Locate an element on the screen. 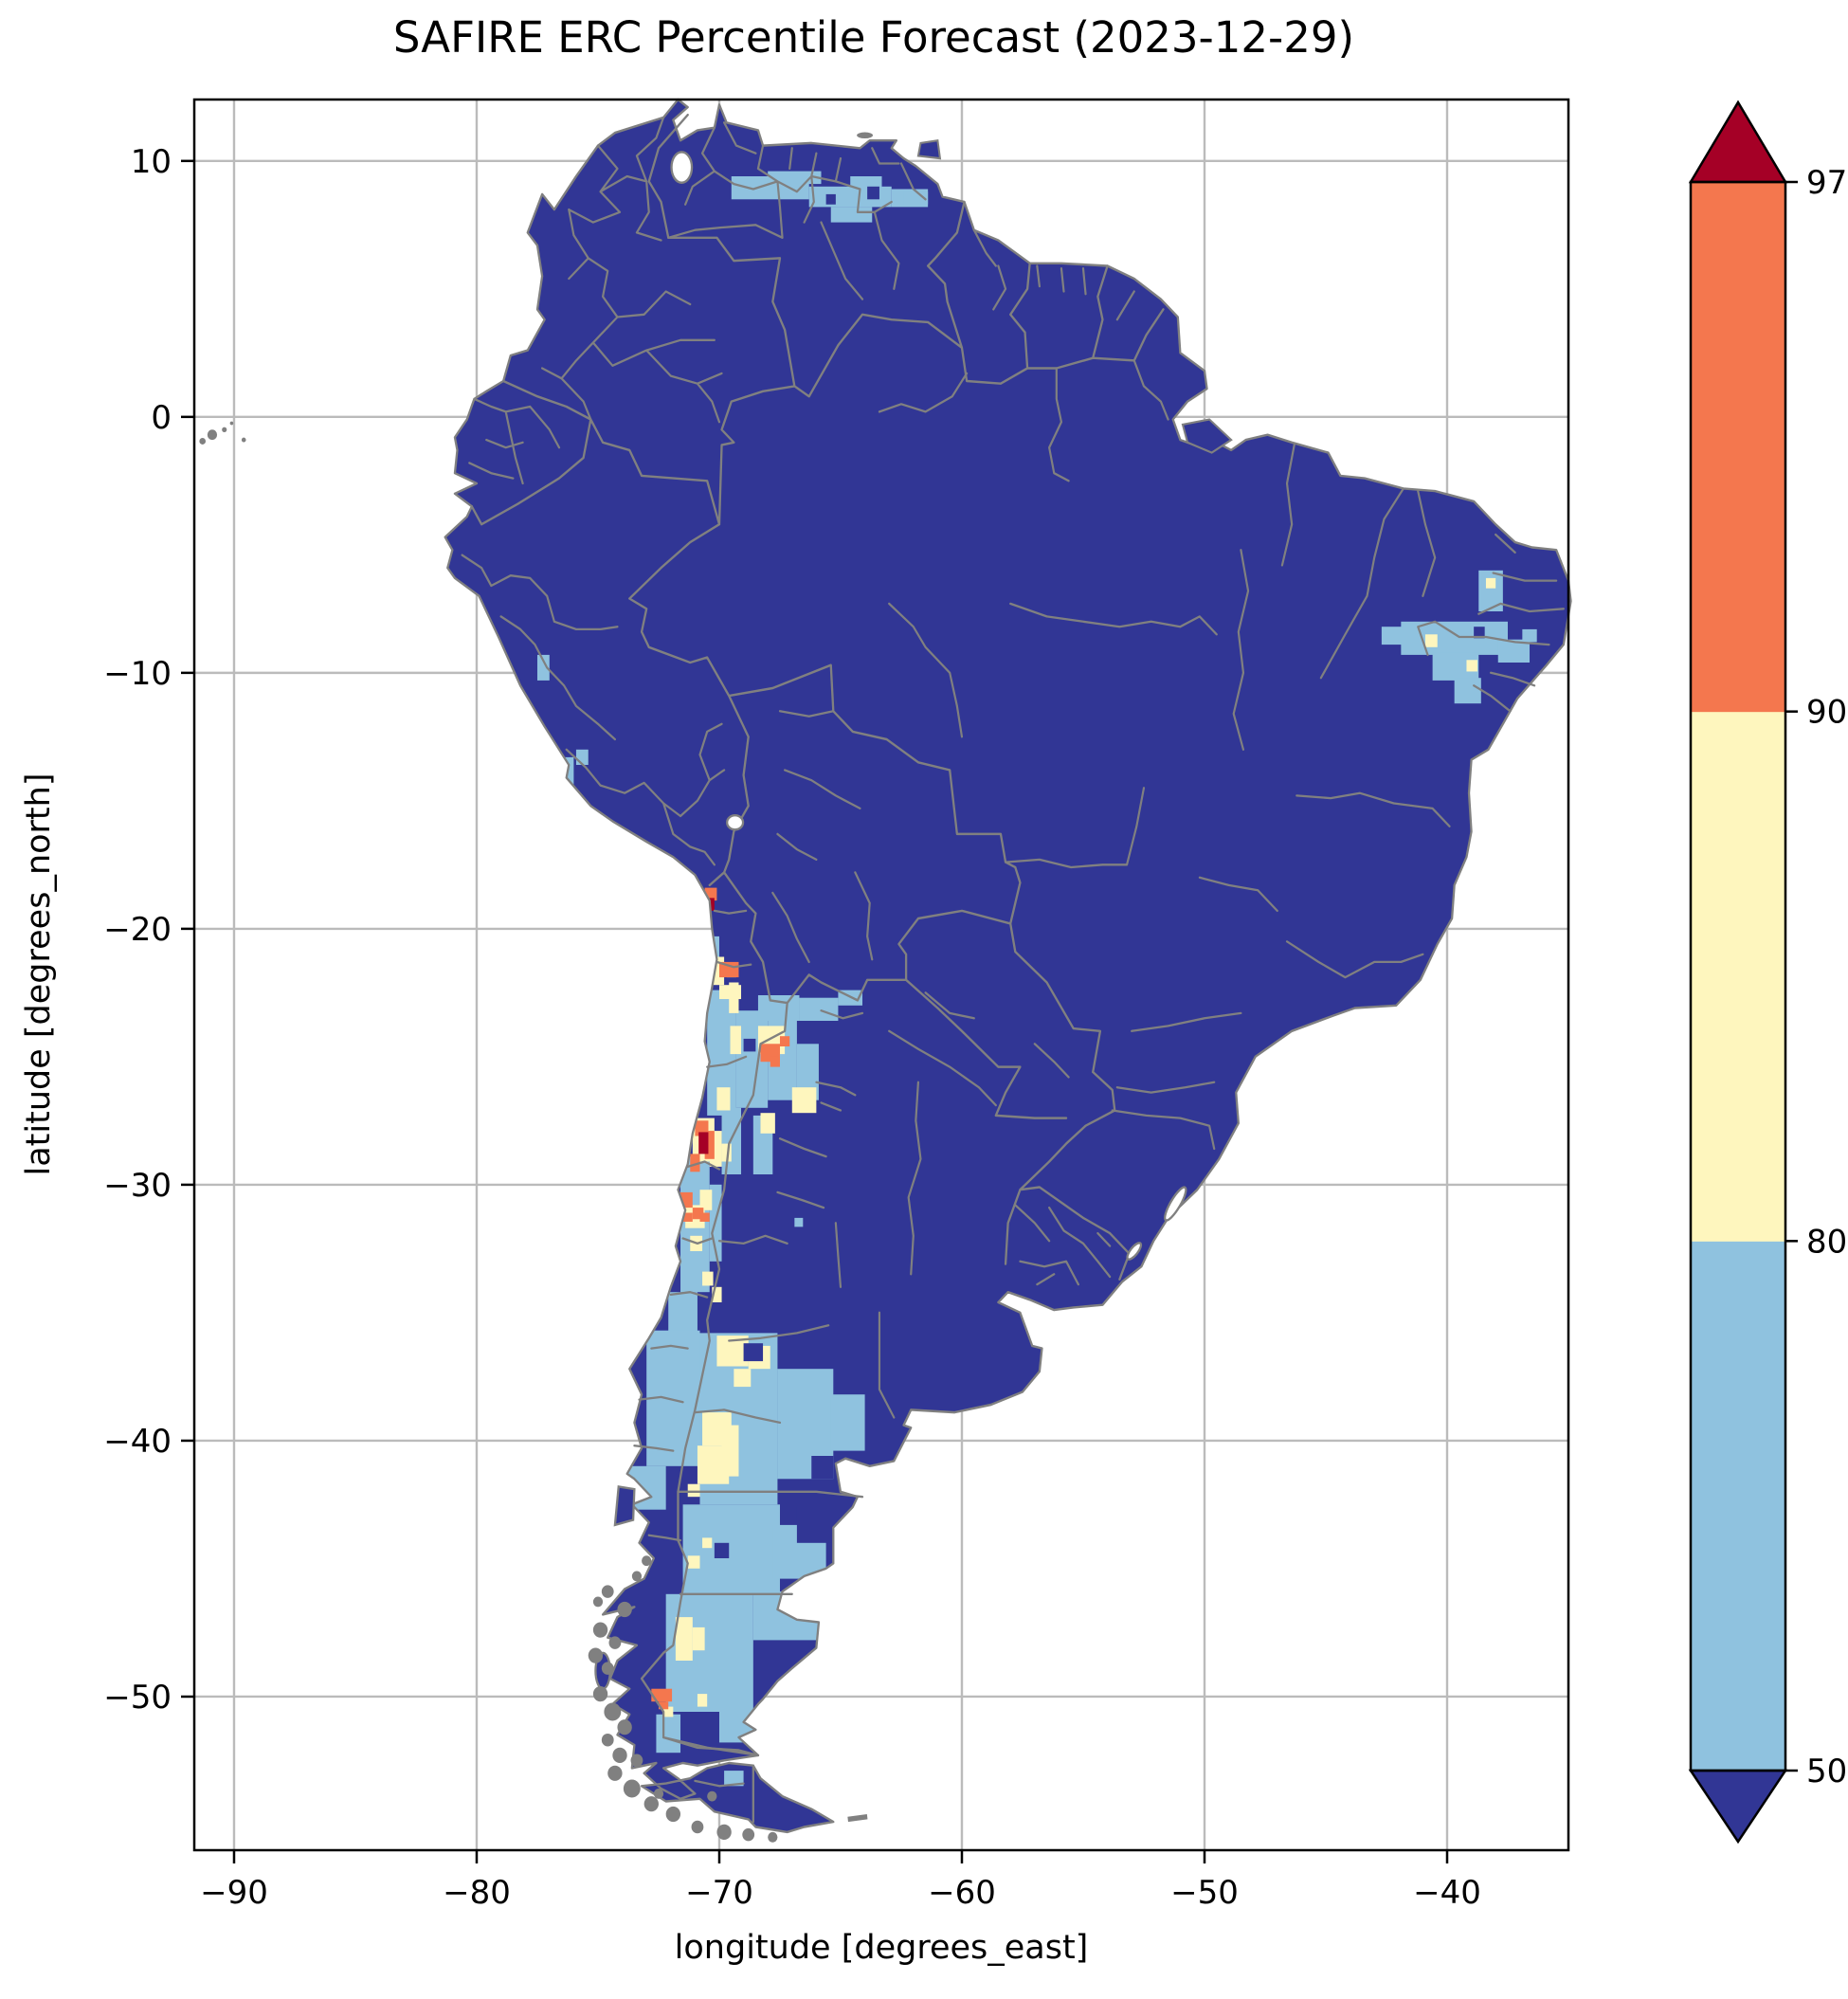  colorbar-outline is located at coordinates (1738, 976).